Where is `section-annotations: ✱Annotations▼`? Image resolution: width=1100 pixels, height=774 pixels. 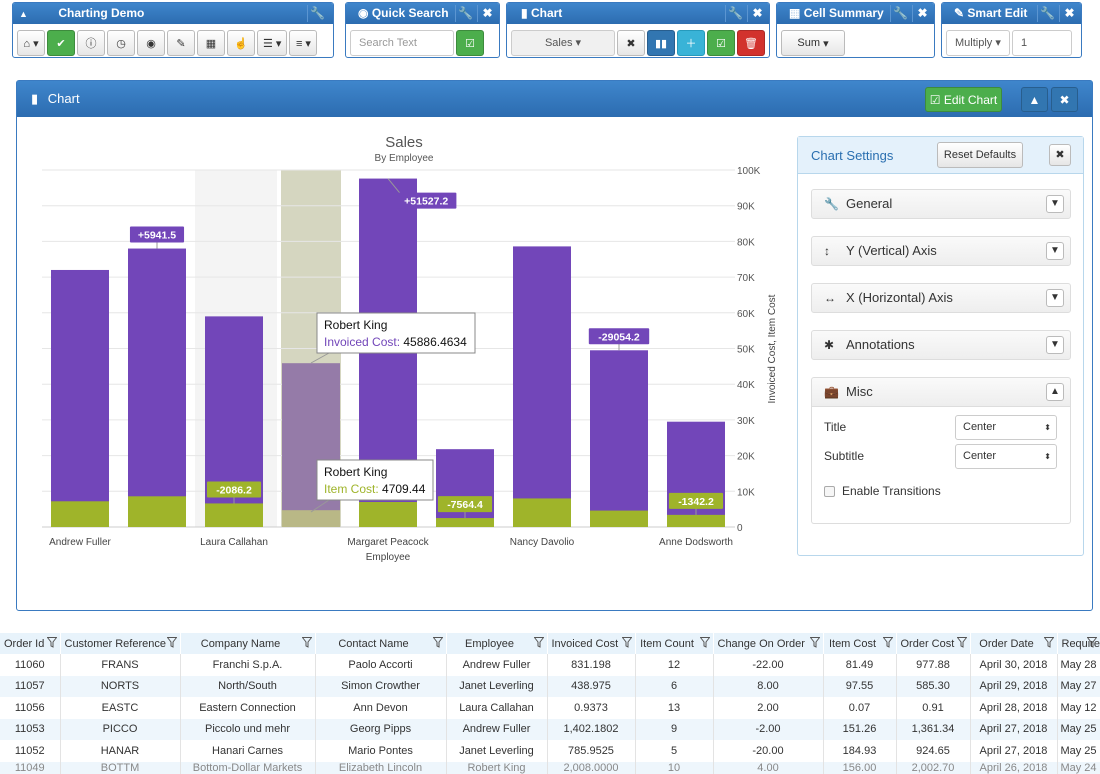 section-annotations: ✱Annotations▼ is located at coordinates (941, 345).